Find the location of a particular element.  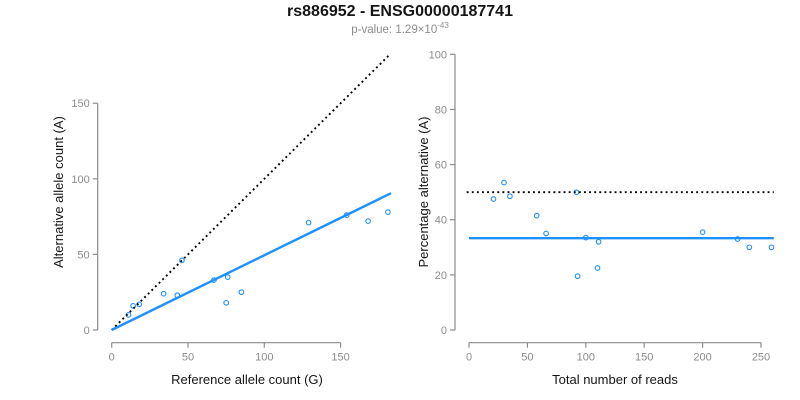

figure-subtitle: p-value: 1.29×10-43 is located at coordinates (400, 28).